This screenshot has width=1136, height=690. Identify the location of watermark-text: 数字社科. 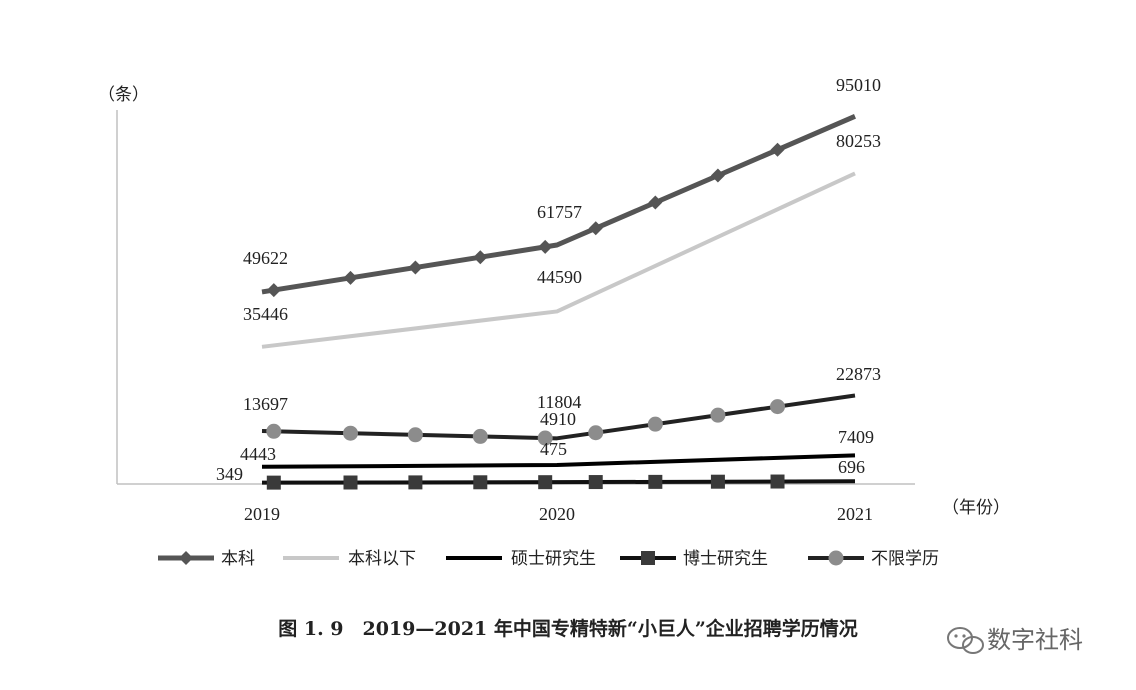
(1035, 640).